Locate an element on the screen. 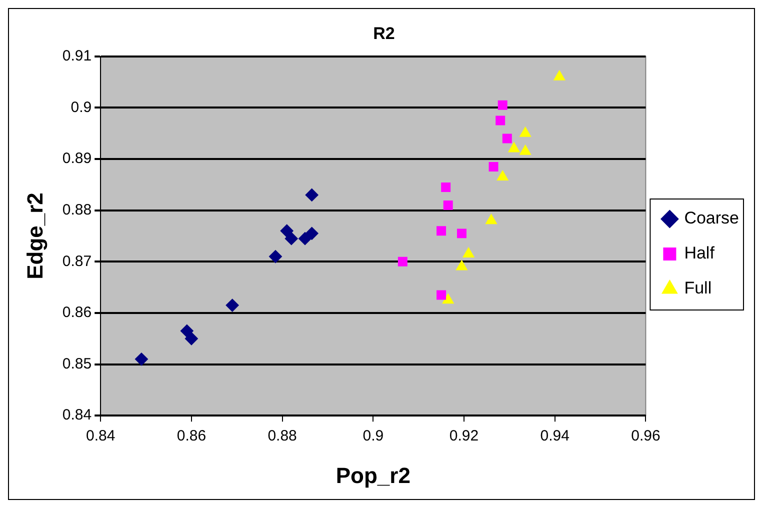 The width and height of the screenshot is (761, 508). x-tick-label: 0.88 is located at coordinates (282, 436).